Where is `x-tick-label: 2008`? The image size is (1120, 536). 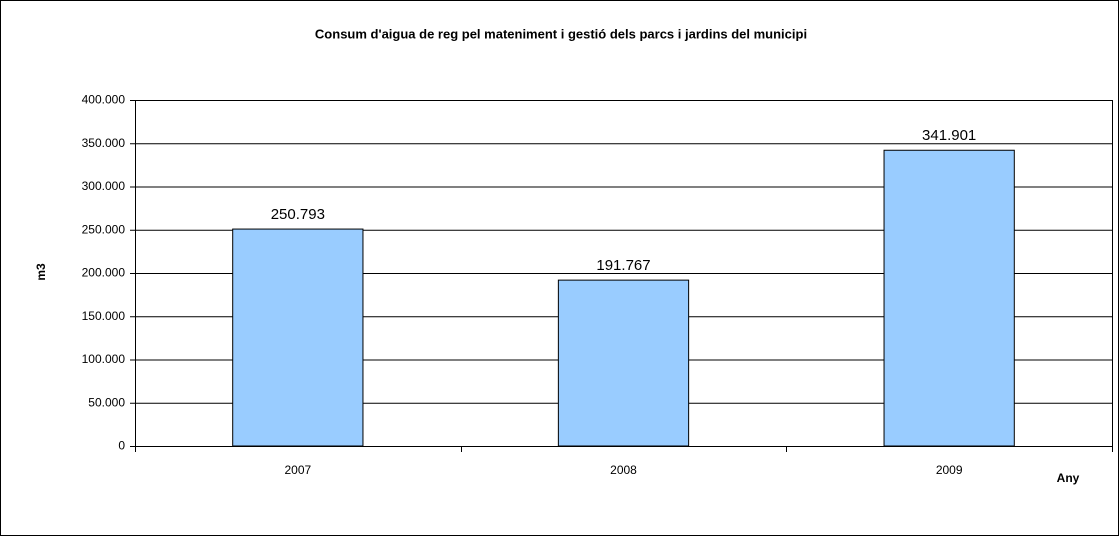
x-tick-label: 2008 is located at coordinates (623, 470).